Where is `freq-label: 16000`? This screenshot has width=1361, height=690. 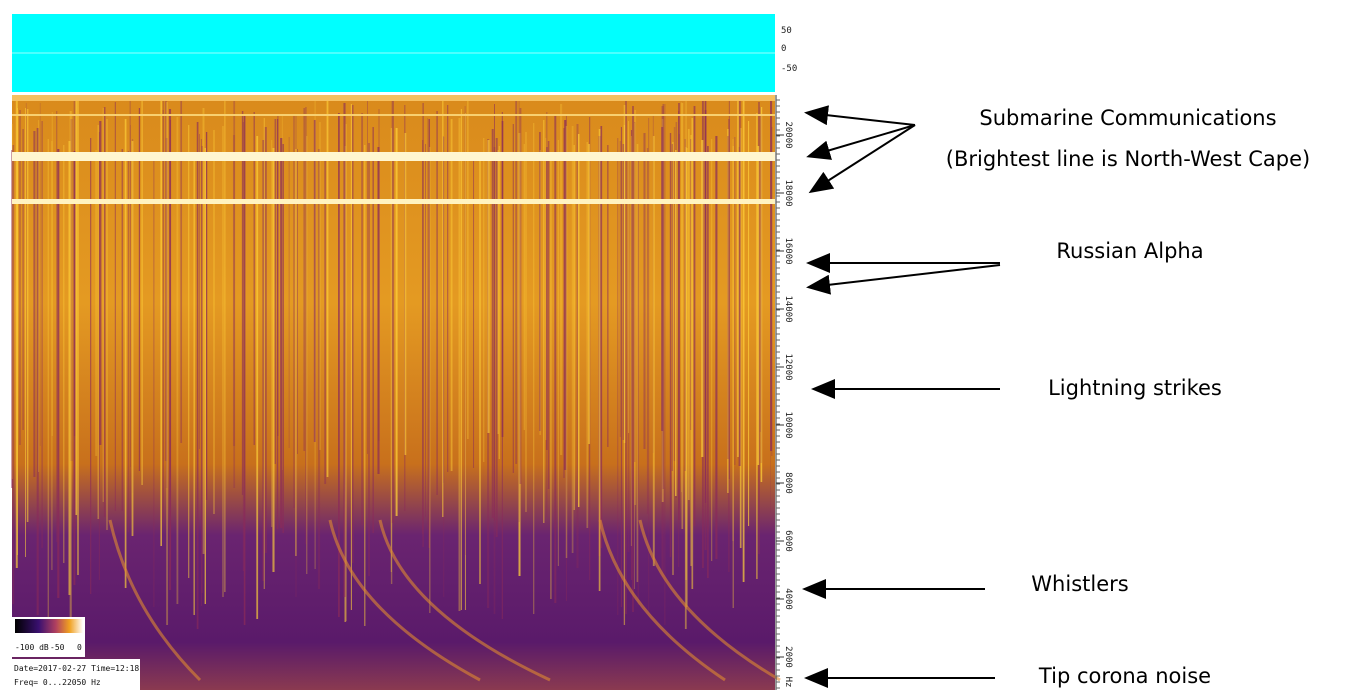 freq-label: 16000 is located at coordinates (788, 250).